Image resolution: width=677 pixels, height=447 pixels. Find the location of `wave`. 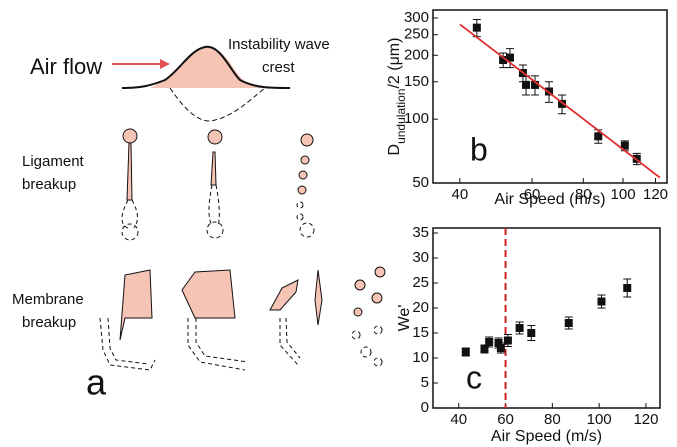

wave is located at coordinates (206, 67).